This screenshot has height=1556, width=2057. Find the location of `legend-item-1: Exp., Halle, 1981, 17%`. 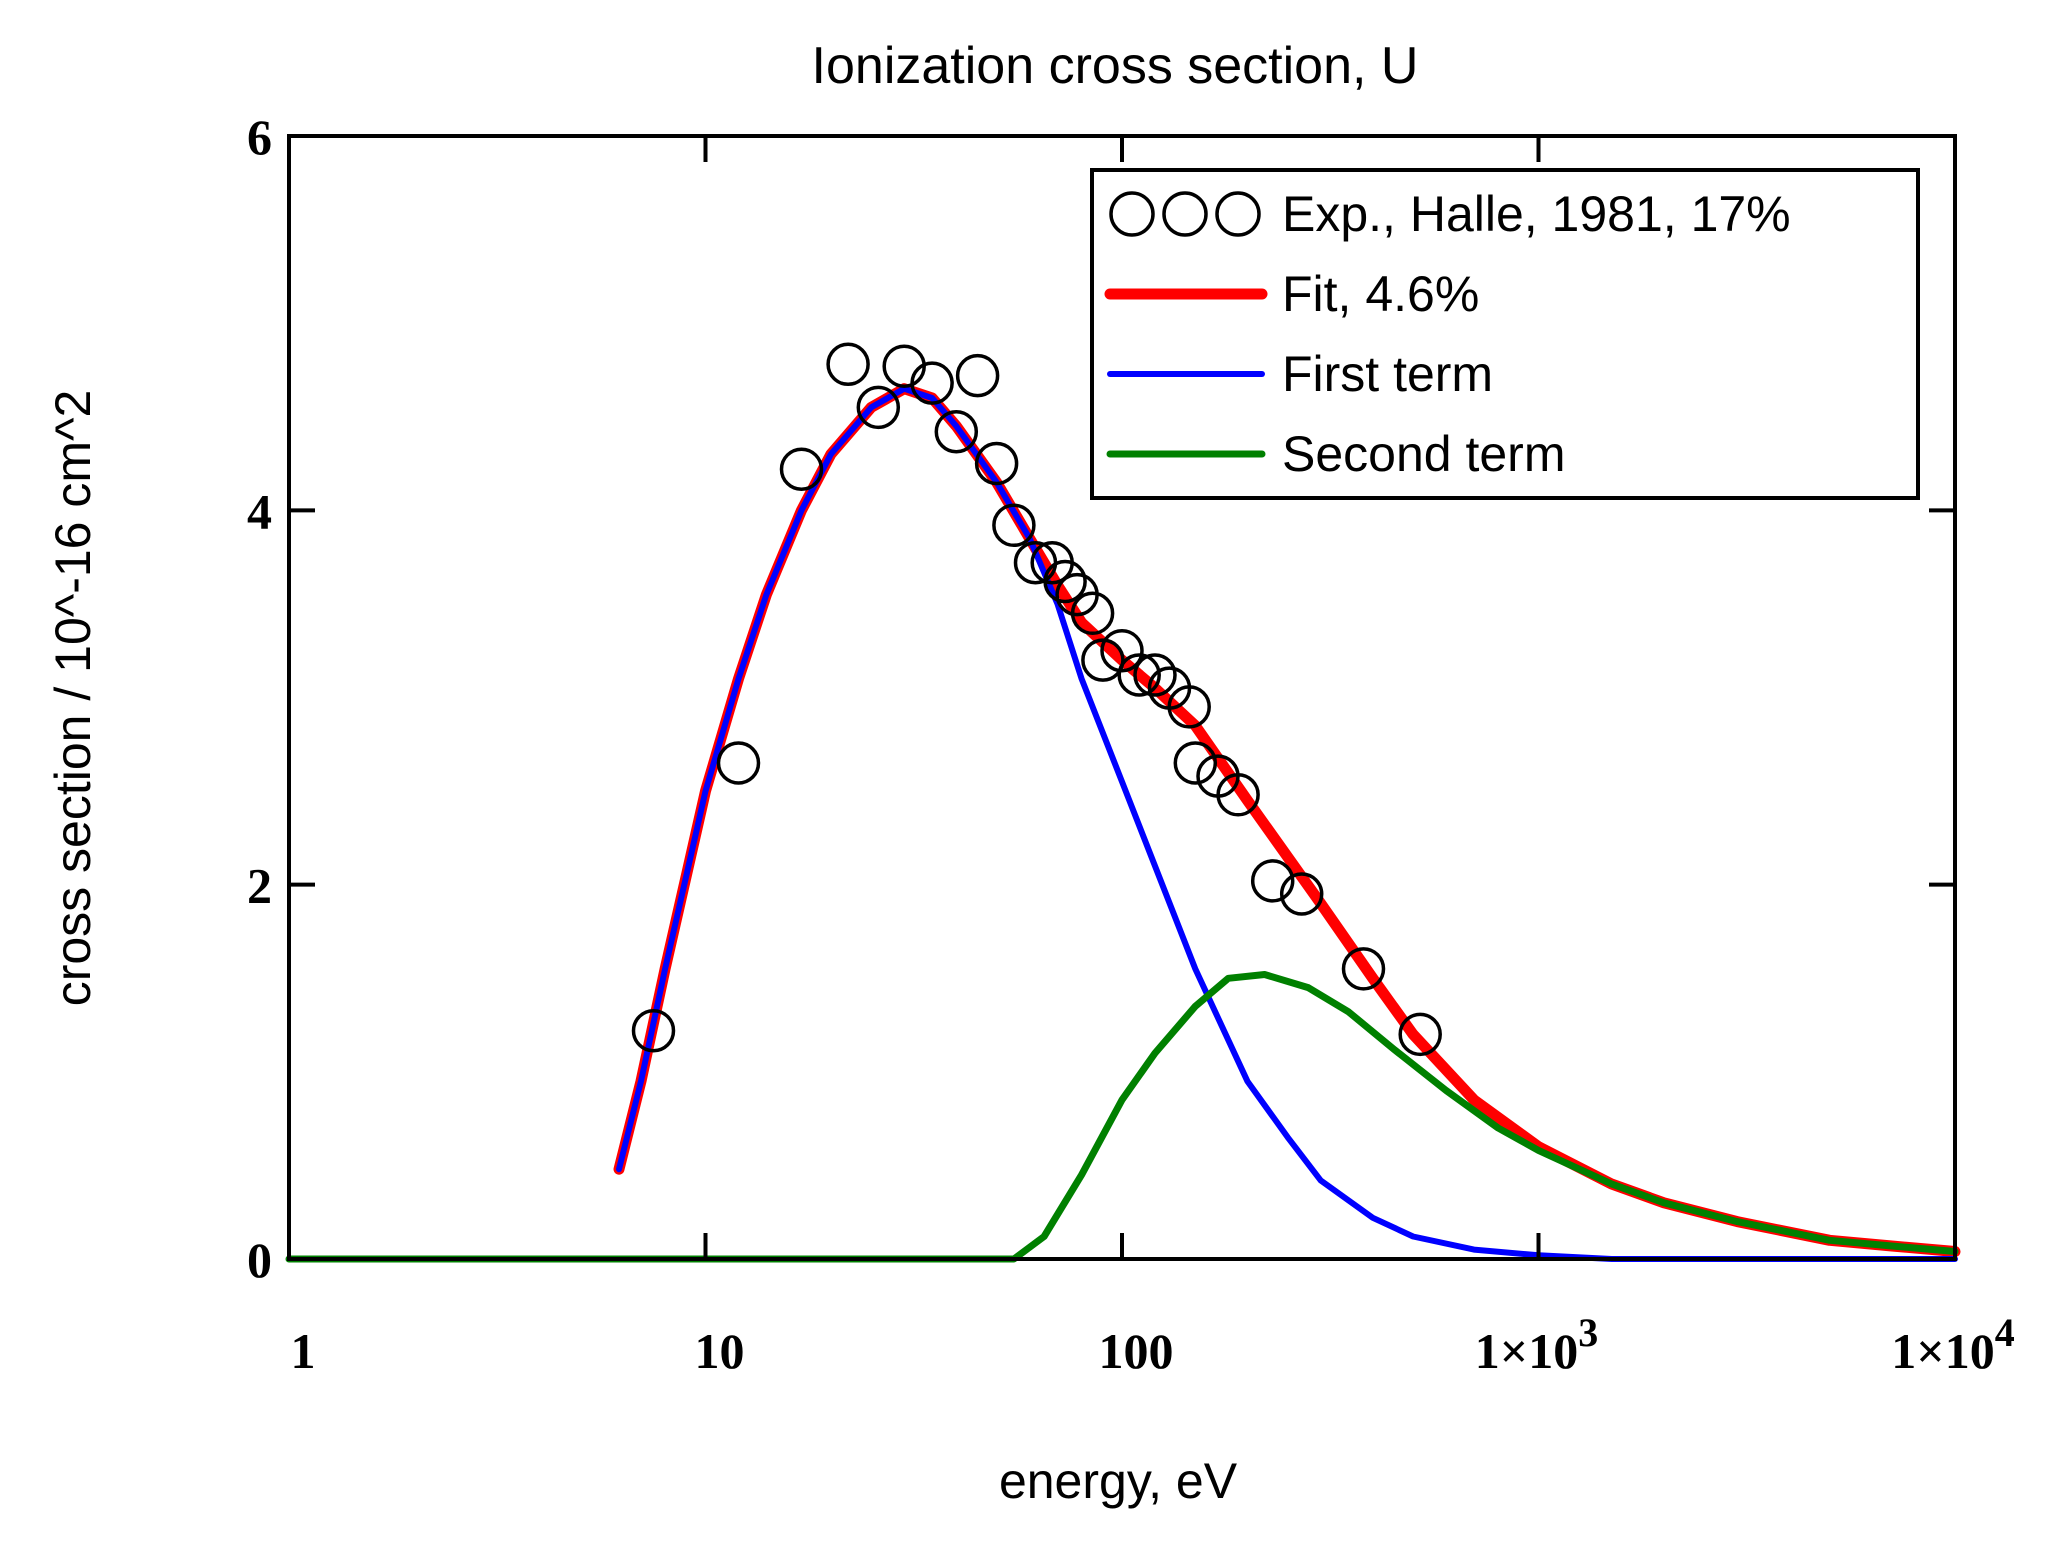

legend-item-1: Exp., Halle, 1981, 17% is located at coordinates (1450, 214).